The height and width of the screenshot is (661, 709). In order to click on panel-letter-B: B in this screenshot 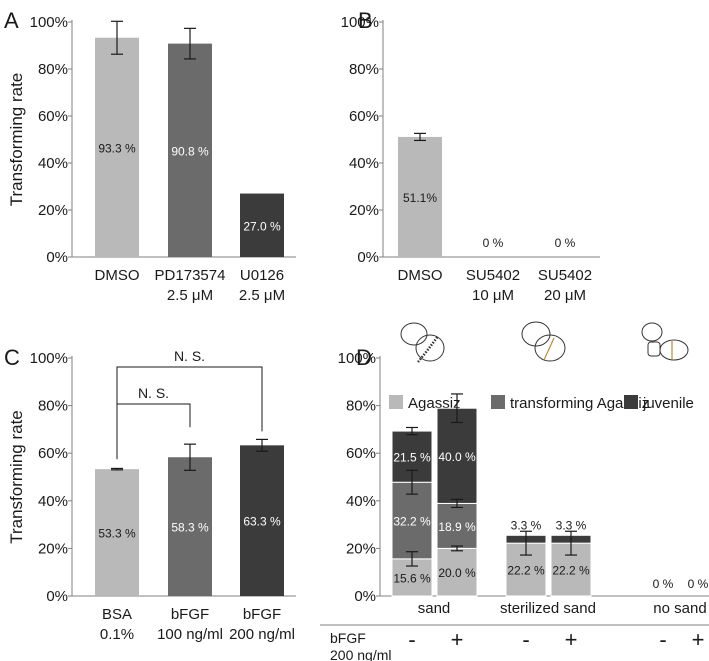, I will do `click(365, 20)`.